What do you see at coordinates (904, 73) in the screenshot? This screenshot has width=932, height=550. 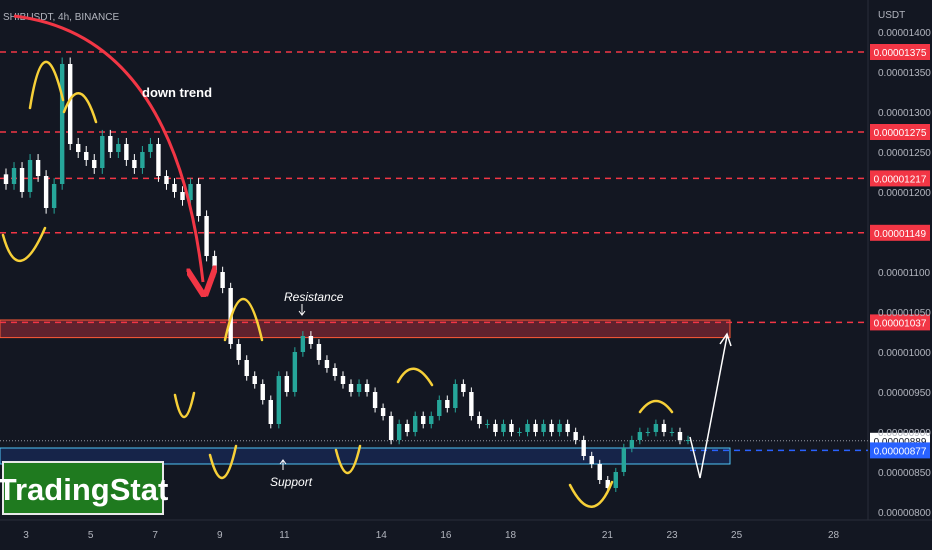 I see `y-tick-1: 0.00001350` at bounding box center [904, 73].